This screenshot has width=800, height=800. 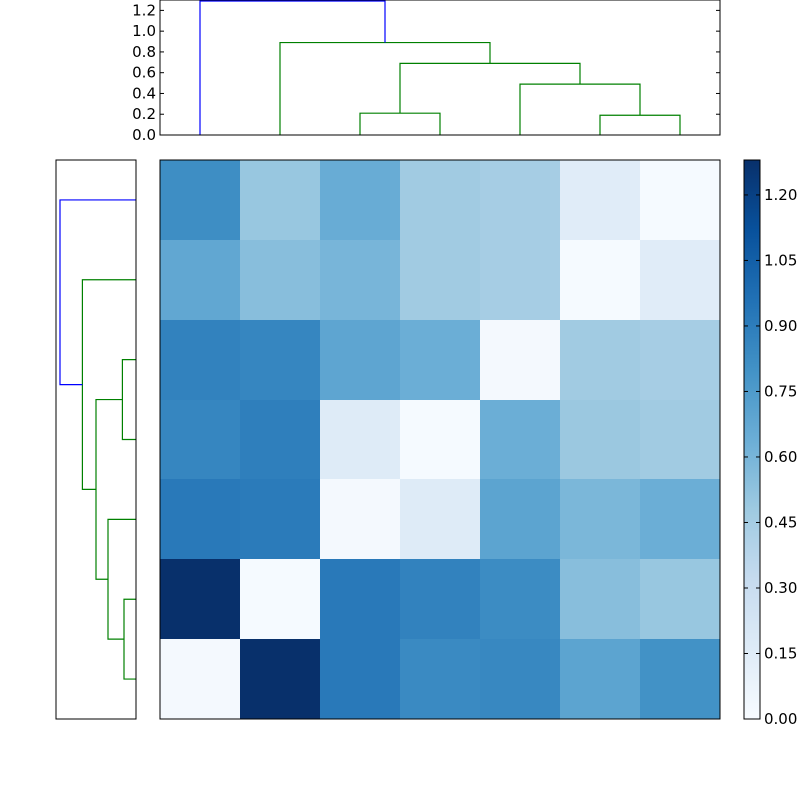 I want to click on left-dendrogram-panel, so click(x=96, y=439).